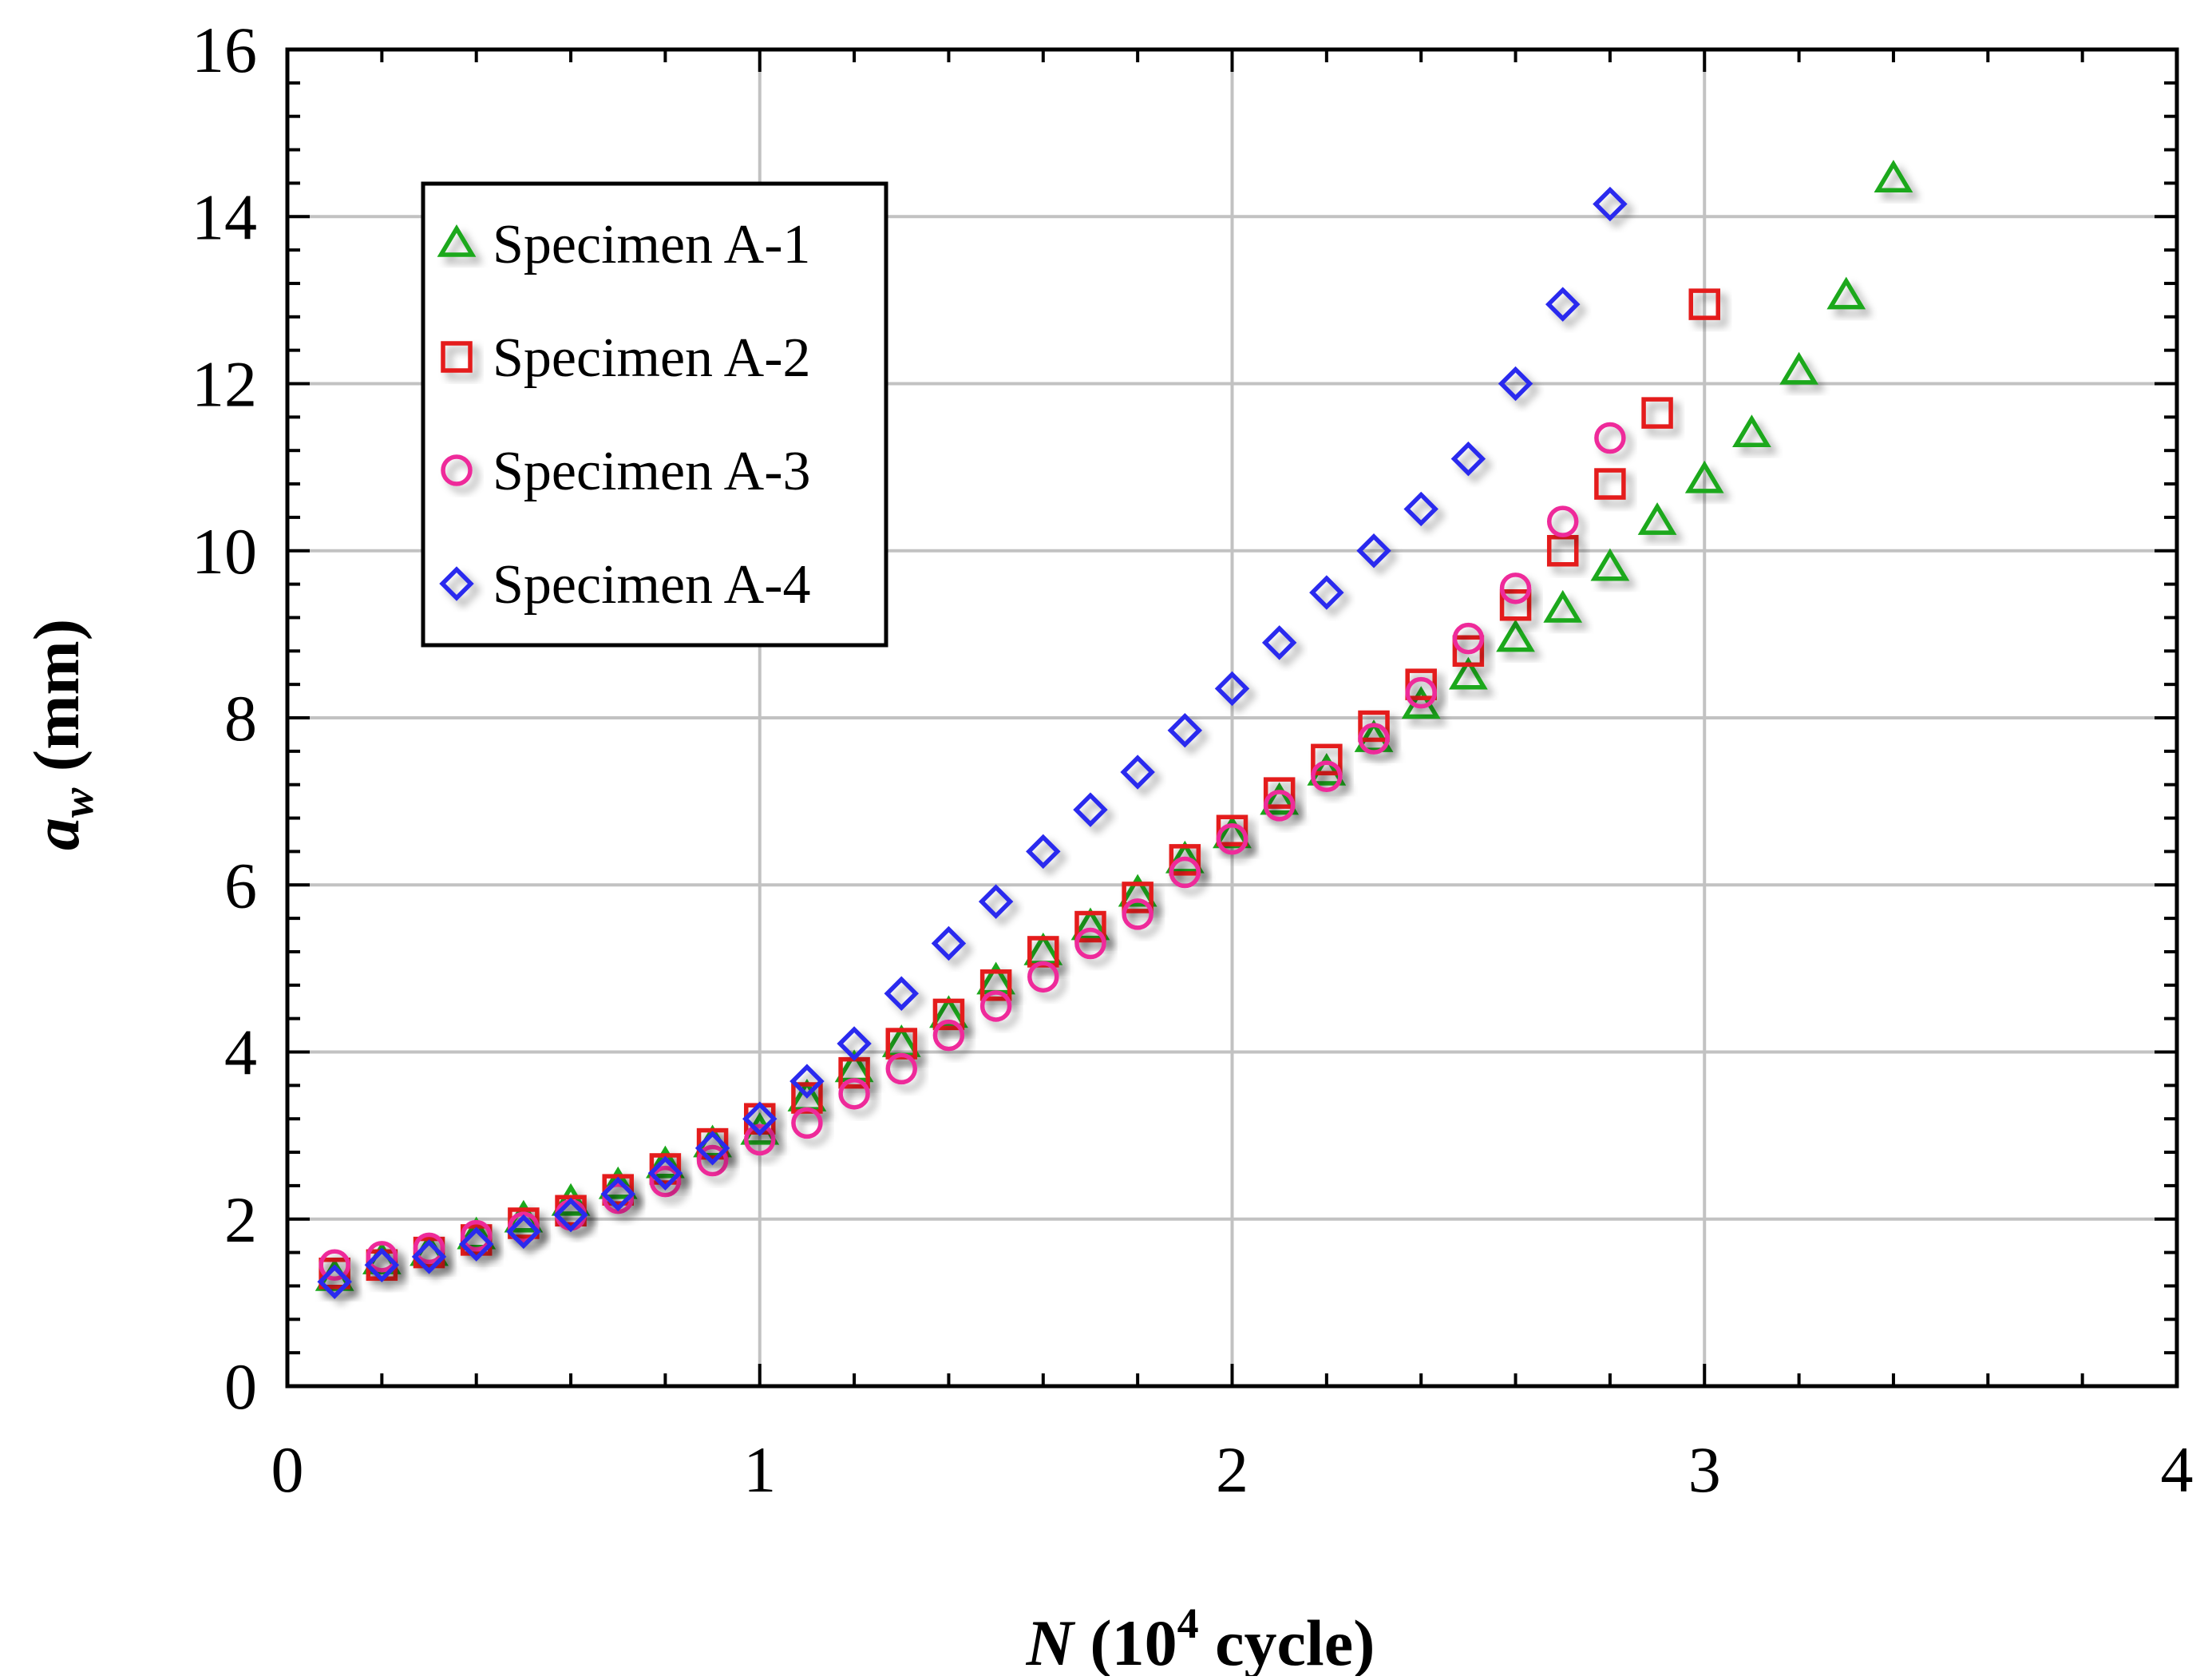 The height and width of the screenshot is (1680, 2212). Describe the element at coordinates (56, 703) in the screenshot. I see `y-axis-title-rest: (mm)` at that location.